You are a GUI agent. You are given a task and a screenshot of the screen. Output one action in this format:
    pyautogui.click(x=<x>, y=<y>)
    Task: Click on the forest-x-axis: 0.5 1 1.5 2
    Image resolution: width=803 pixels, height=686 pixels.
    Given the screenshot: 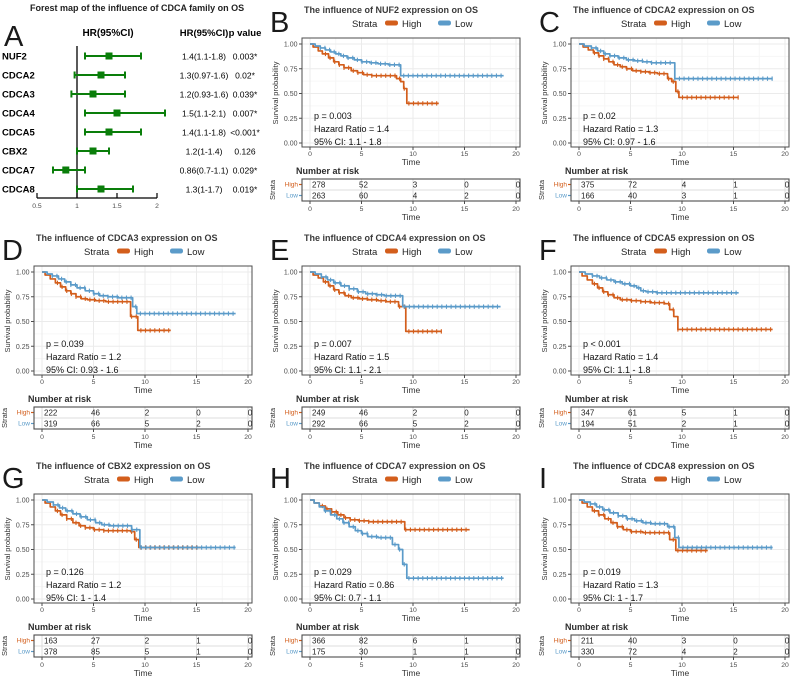 What is the action you would take?
    pyautogui.click(x=95, y=201)
    